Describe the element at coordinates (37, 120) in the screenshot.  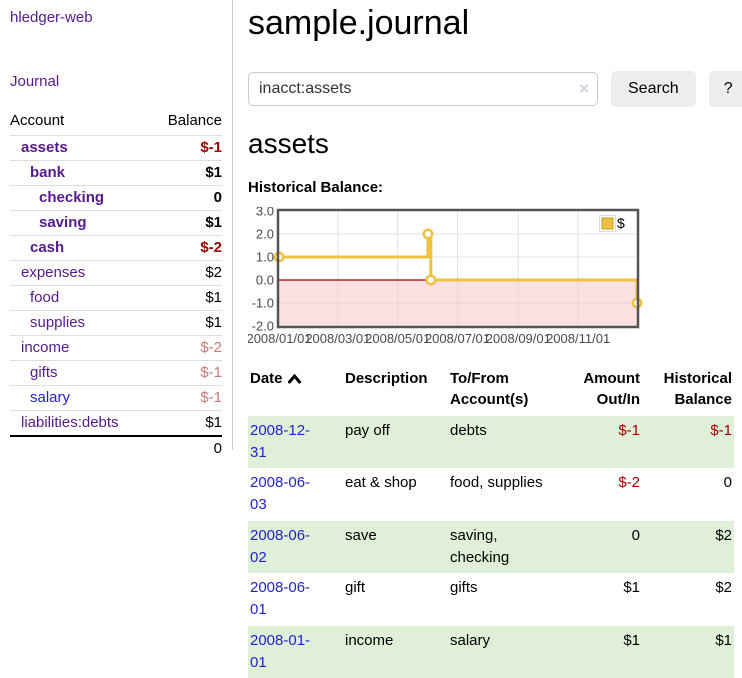
I see `accounts-header-account: Account` at that location.